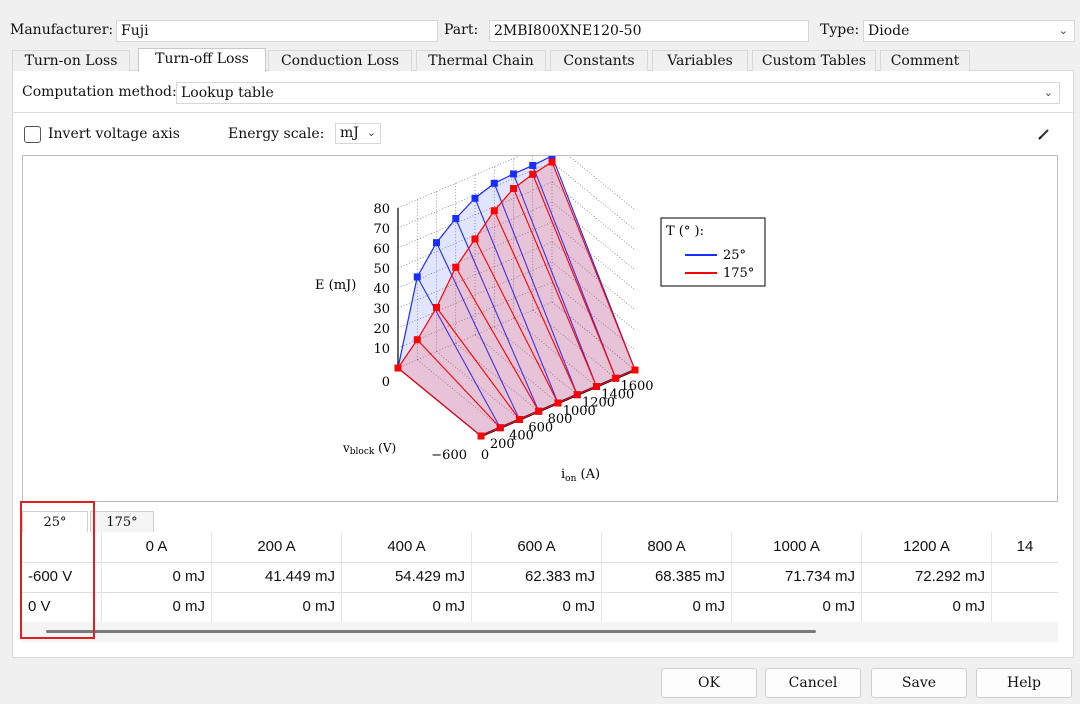  I want to click on z-tick-label: 70, so click(381, 229).